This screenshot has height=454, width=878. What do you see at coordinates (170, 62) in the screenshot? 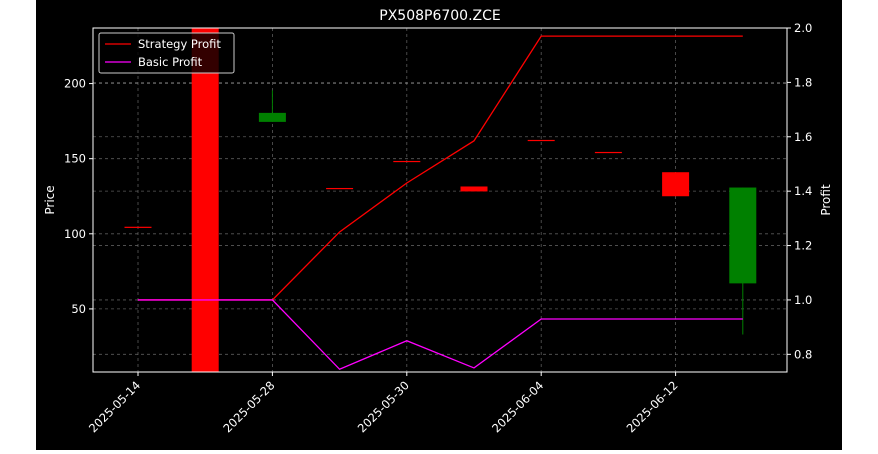
I see `legend-label: Basic Profit` at bounding box center [170, 62].